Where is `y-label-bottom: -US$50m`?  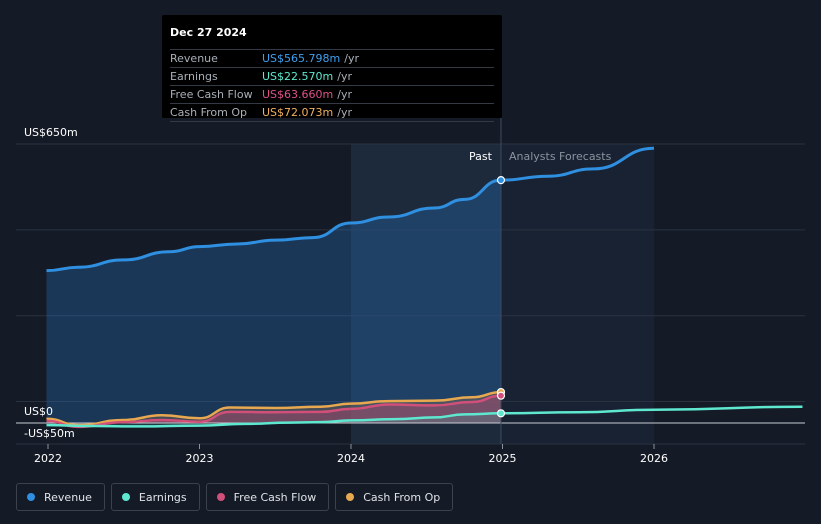 y-label-bottom: -US$50m is located at coordinates (49, 433).